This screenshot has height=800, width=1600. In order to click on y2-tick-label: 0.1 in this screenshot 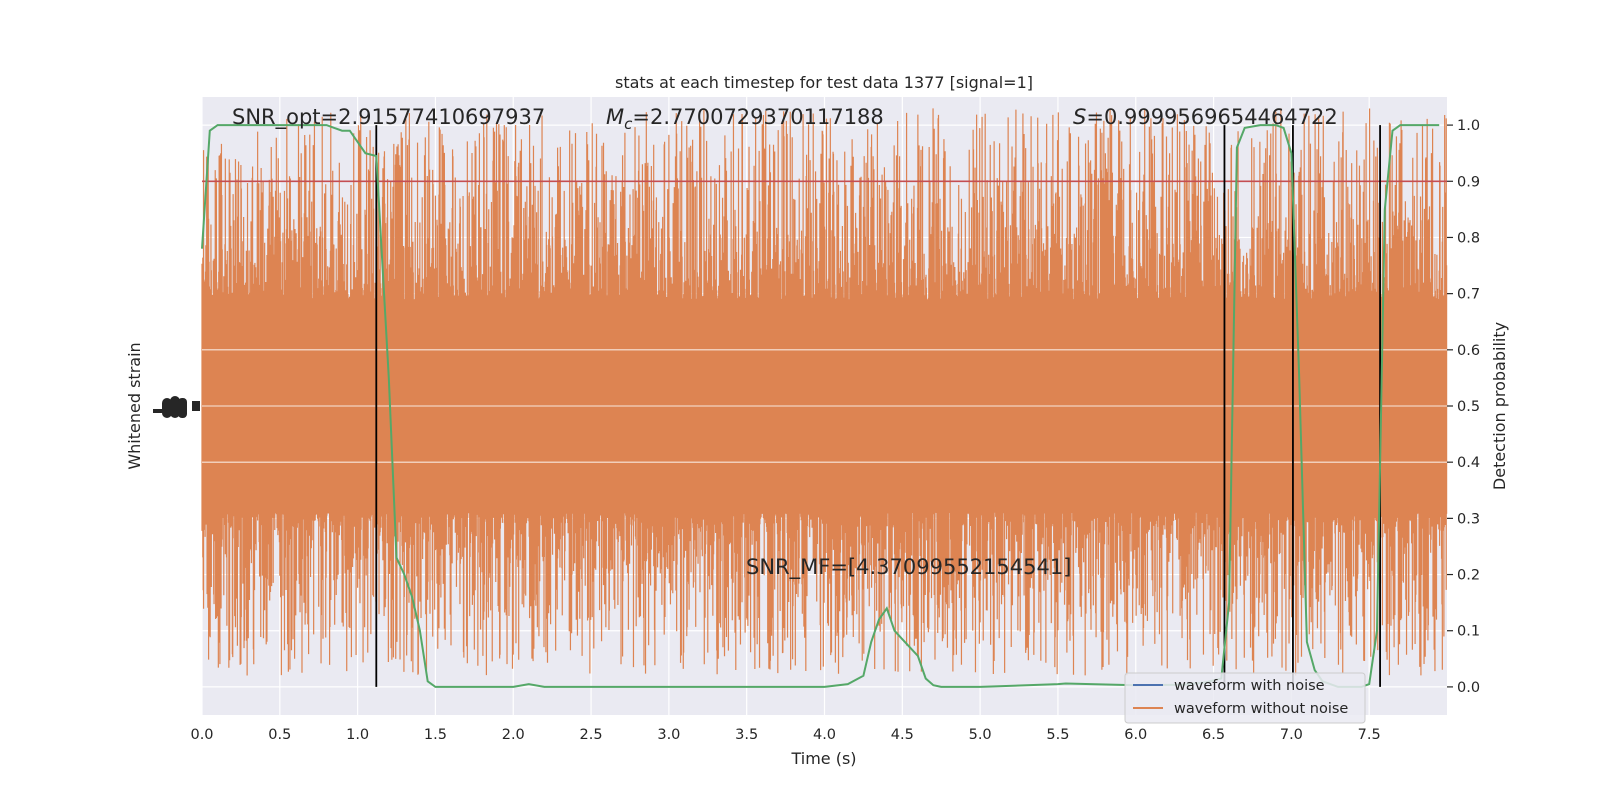, I will do `click(1468, 632)`.